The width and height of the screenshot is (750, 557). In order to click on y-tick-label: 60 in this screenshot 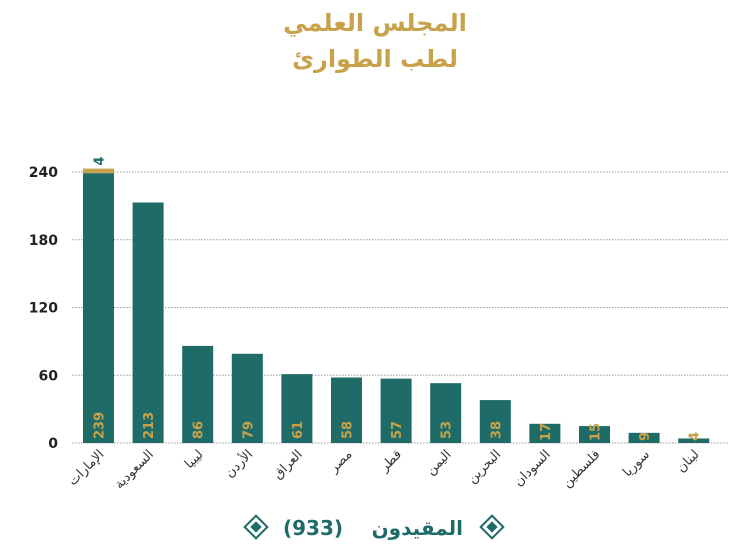, I will do `click(49, 376)`.